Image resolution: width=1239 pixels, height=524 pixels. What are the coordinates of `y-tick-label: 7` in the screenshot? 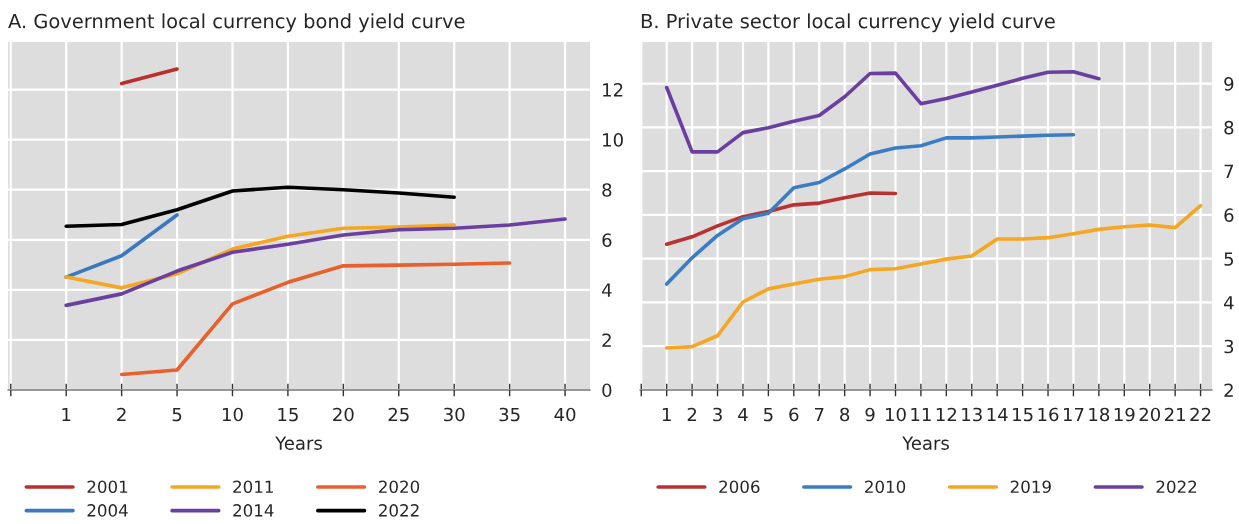 It's located at (1229, 171).